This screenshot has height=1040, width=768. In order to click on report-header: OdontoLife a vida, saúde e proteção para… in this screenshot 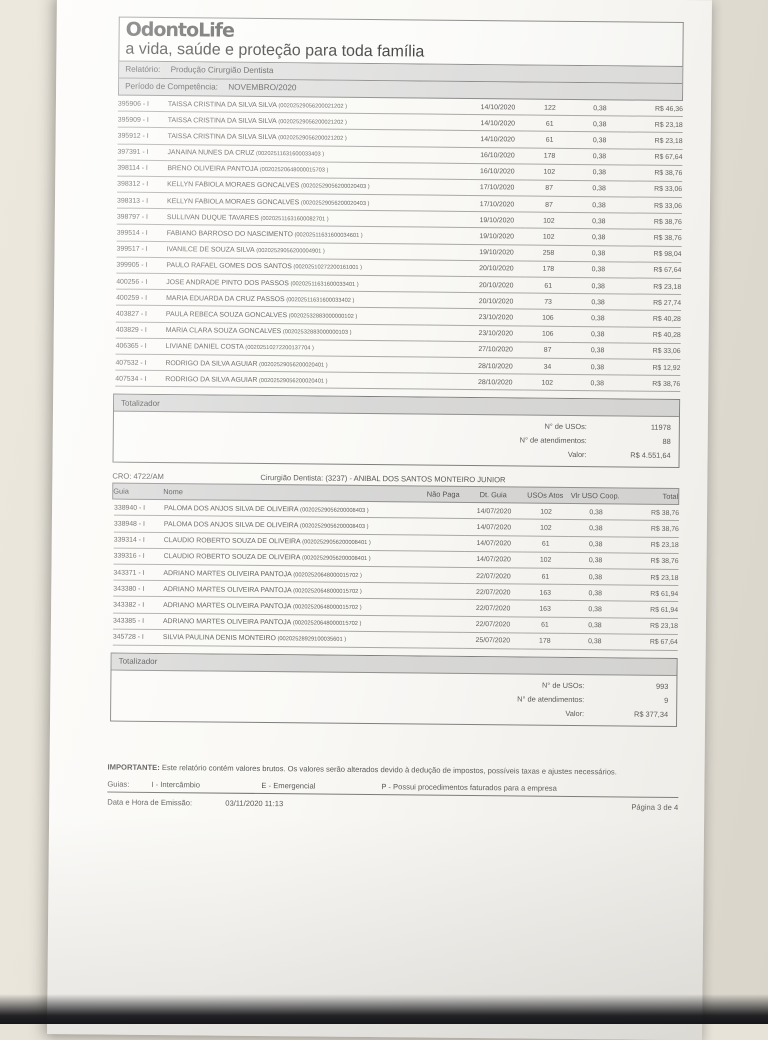, I will do `click(401, 58)`.